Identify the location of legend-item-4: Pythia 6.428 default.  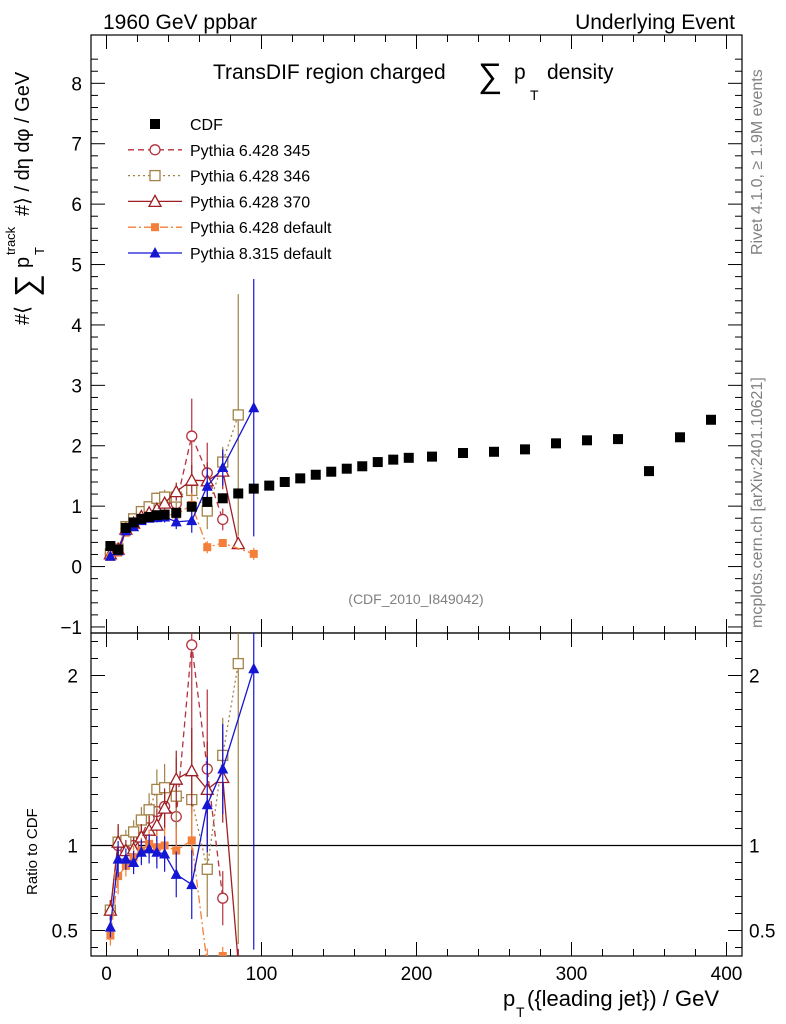
(230, 228).